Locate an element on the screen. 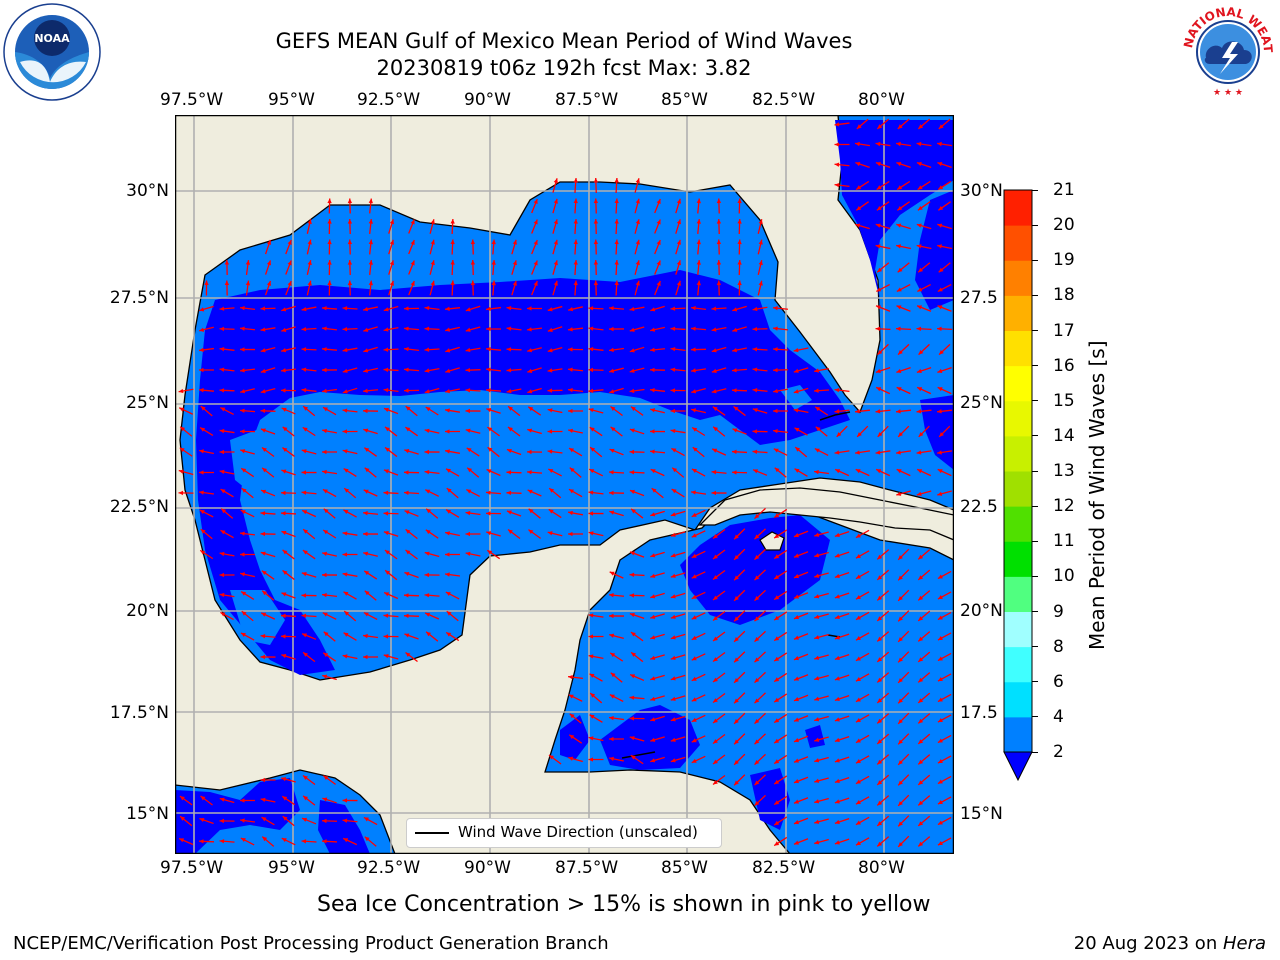  lat-label-left: 25°N is located at coordinates (147, 403).